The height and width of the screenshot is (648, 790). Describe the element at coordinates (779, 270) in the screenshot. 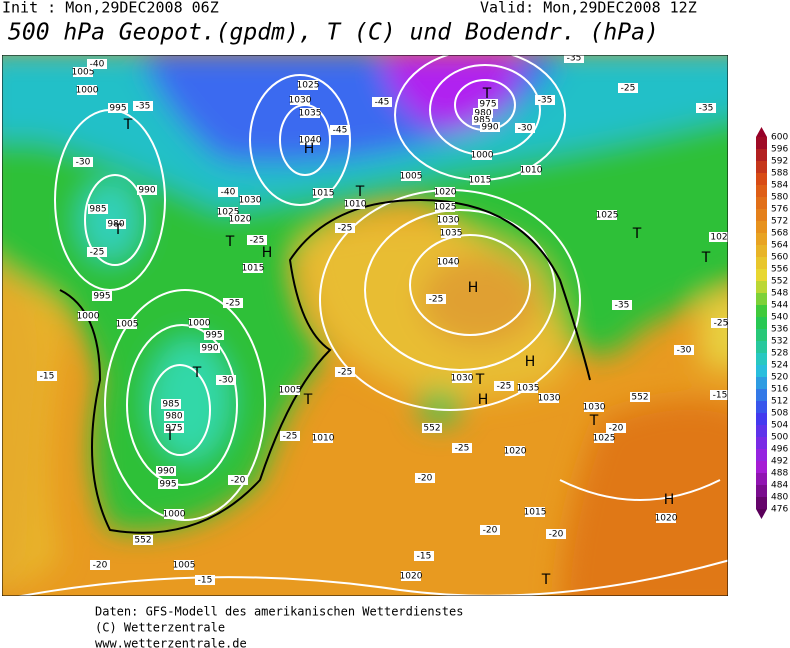

I see `color-bar-label: 556` at that location.